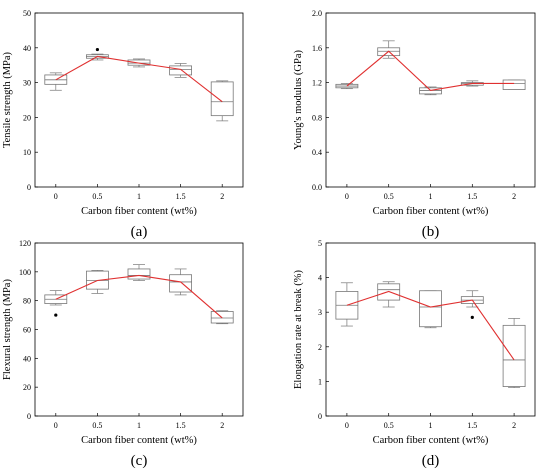 The width and height of the screenshot is (550, 475). I want to click on y-tick-label: 0.0, so click(317, 187).